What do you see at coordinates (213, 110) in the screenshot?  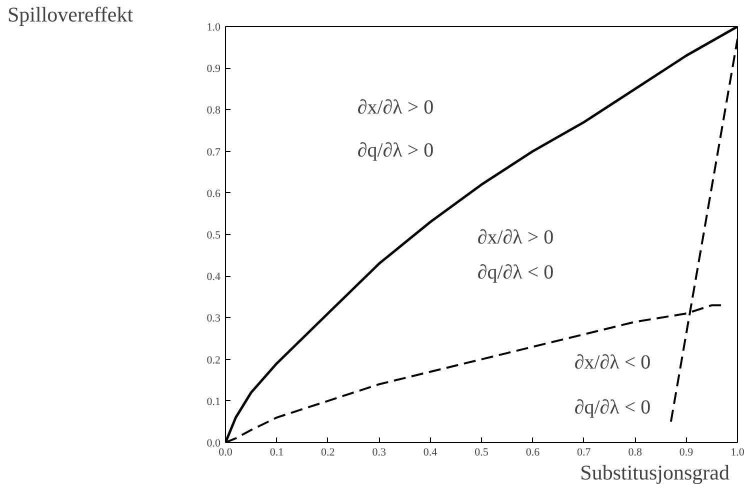 I see `y-tick-label: 0.8` at bounding box center [213, 110].